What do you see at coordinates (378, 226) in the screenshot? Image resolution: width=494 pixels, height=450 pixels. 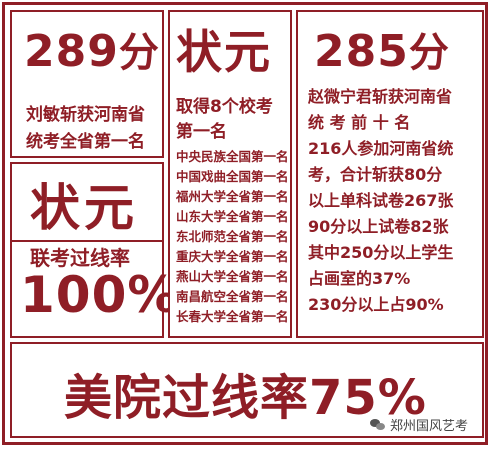 I see `detail-line: 90分以上试卷82张` at bounding box center [378, 226].